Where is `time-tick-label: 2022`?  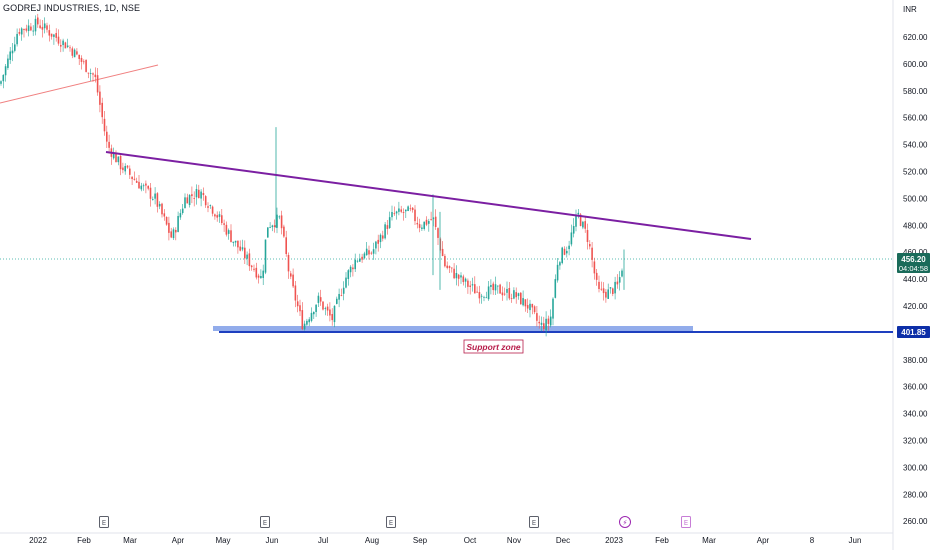
time-tick-label: 2022 is located at coordinates (38, 540).